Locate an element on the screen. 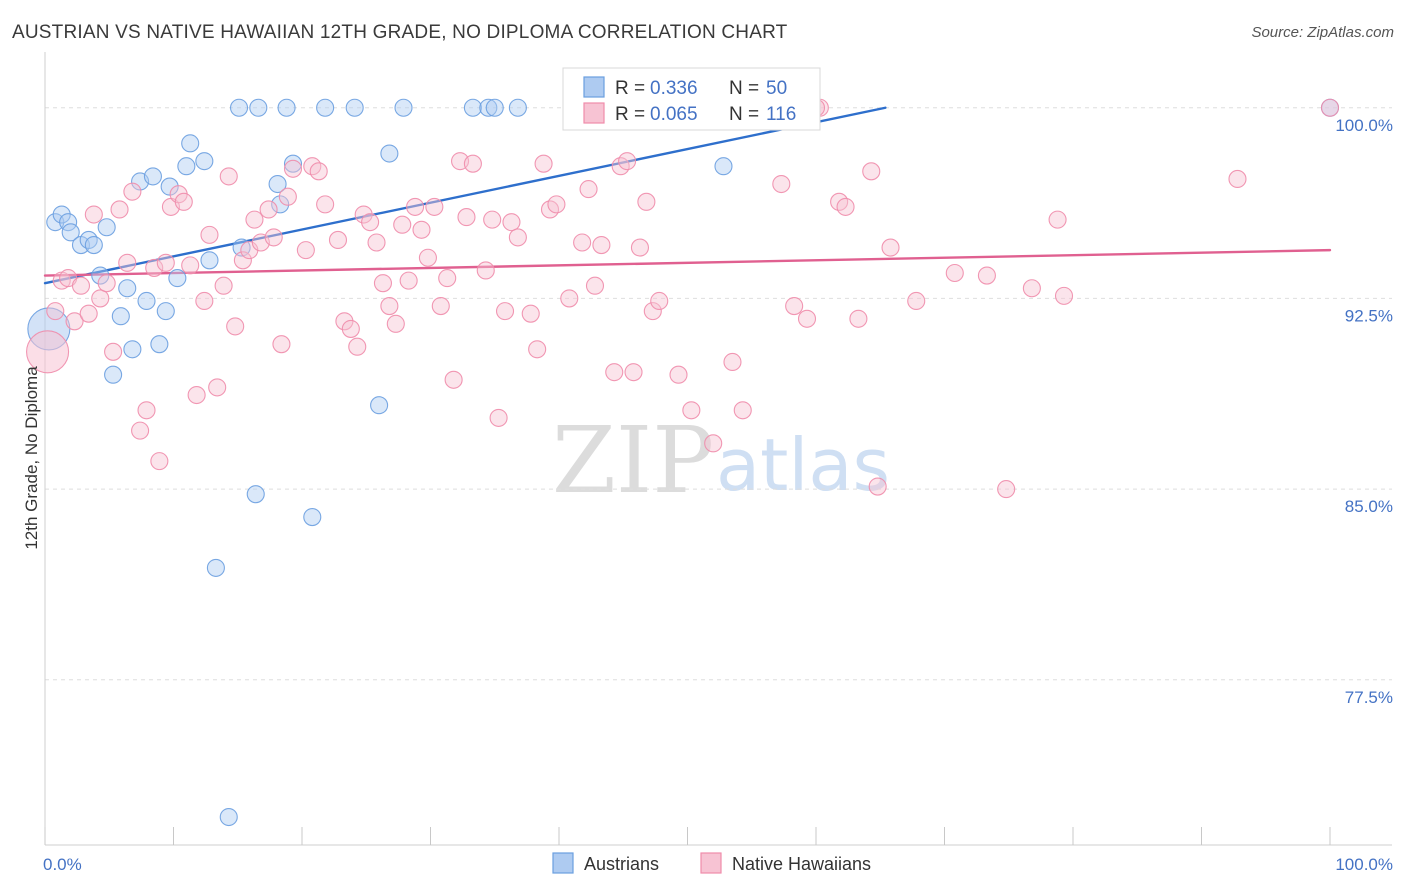  legend-swatch-native-hawaiians is located at coordinates (711, 863).